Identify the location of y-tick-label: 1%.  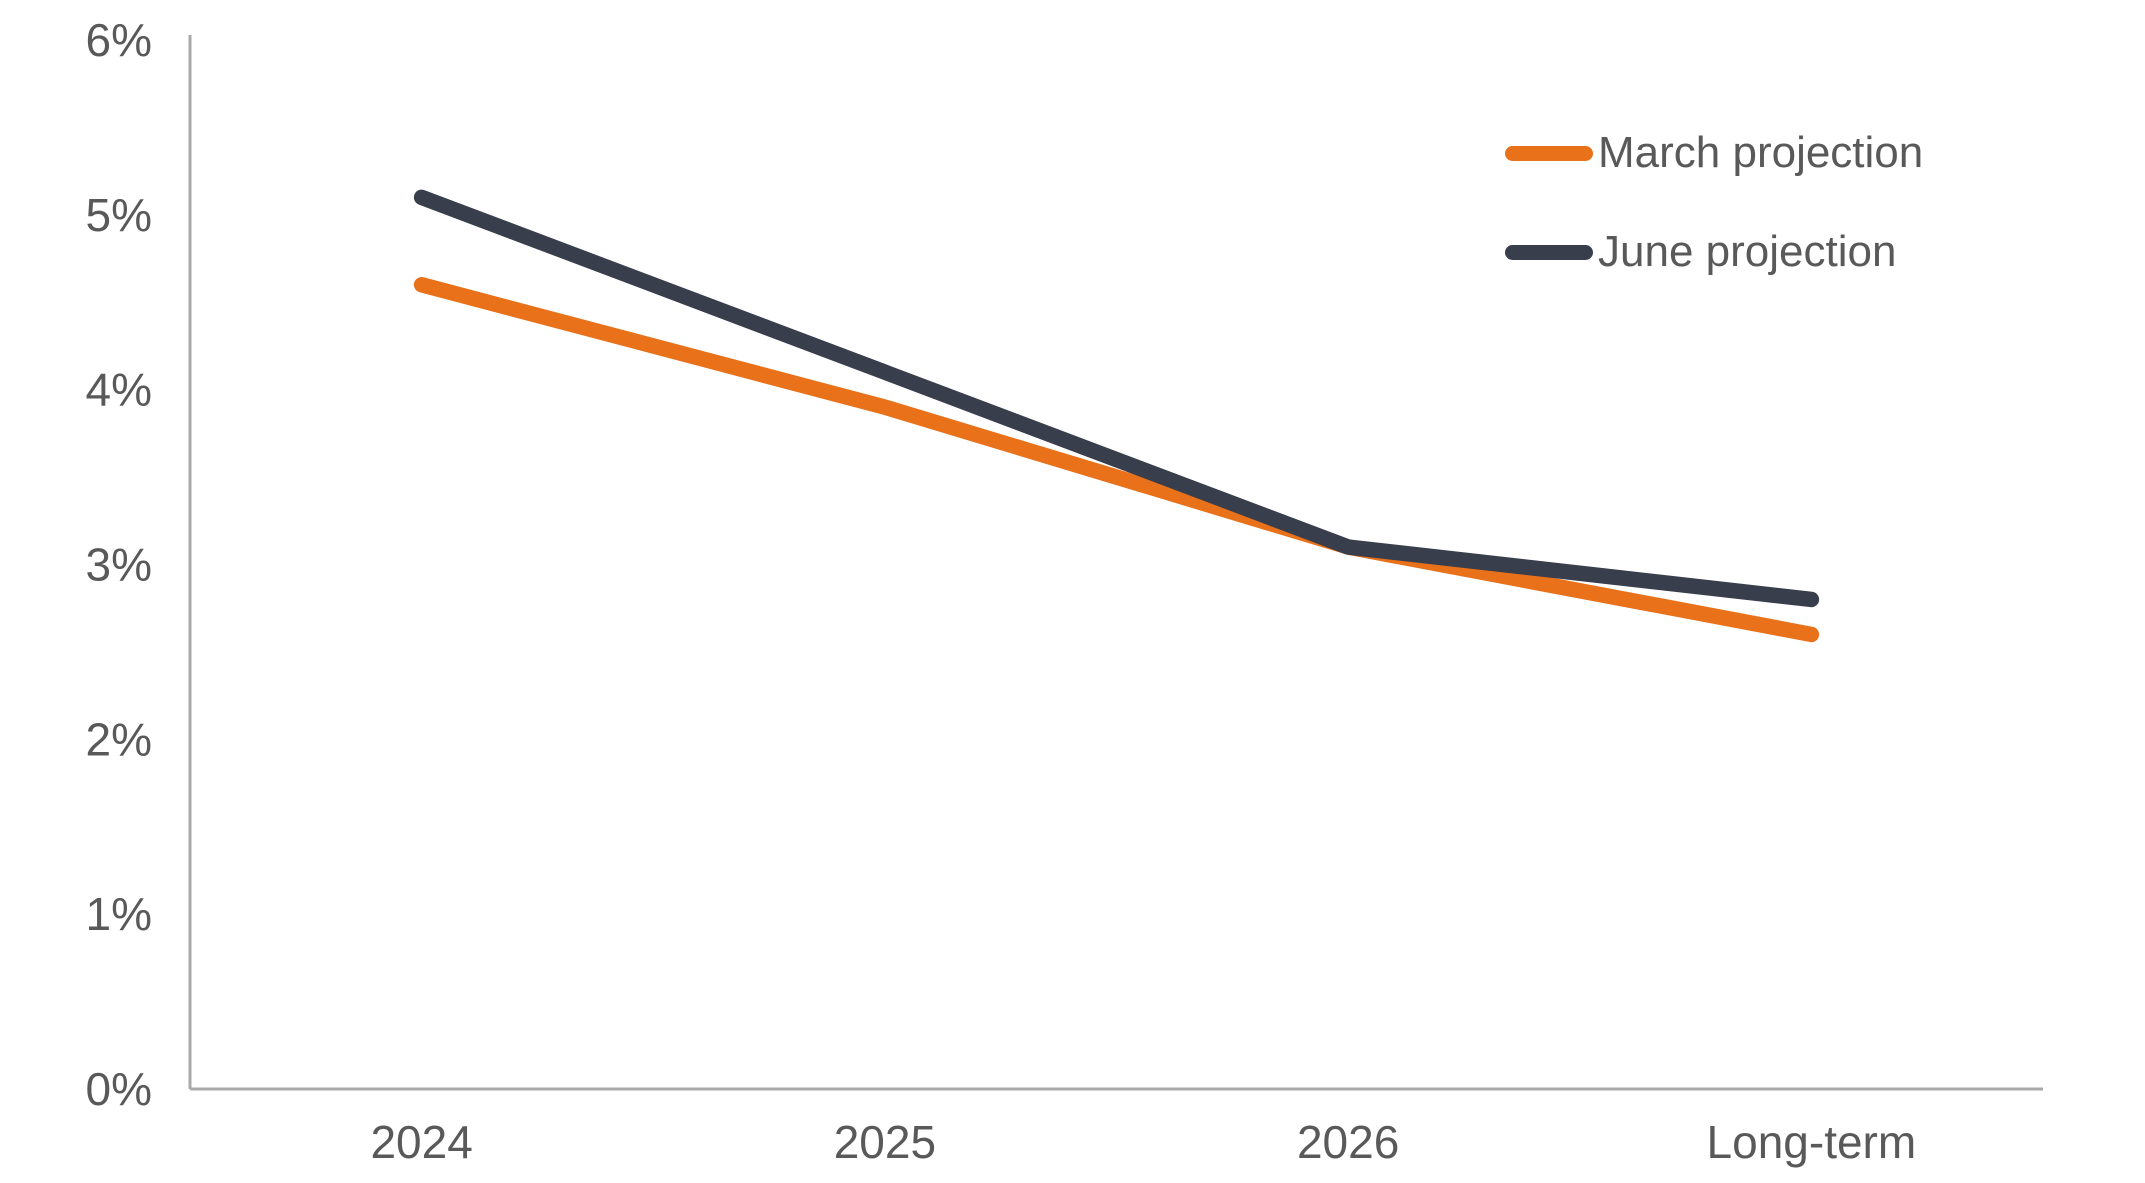
(119, 914).